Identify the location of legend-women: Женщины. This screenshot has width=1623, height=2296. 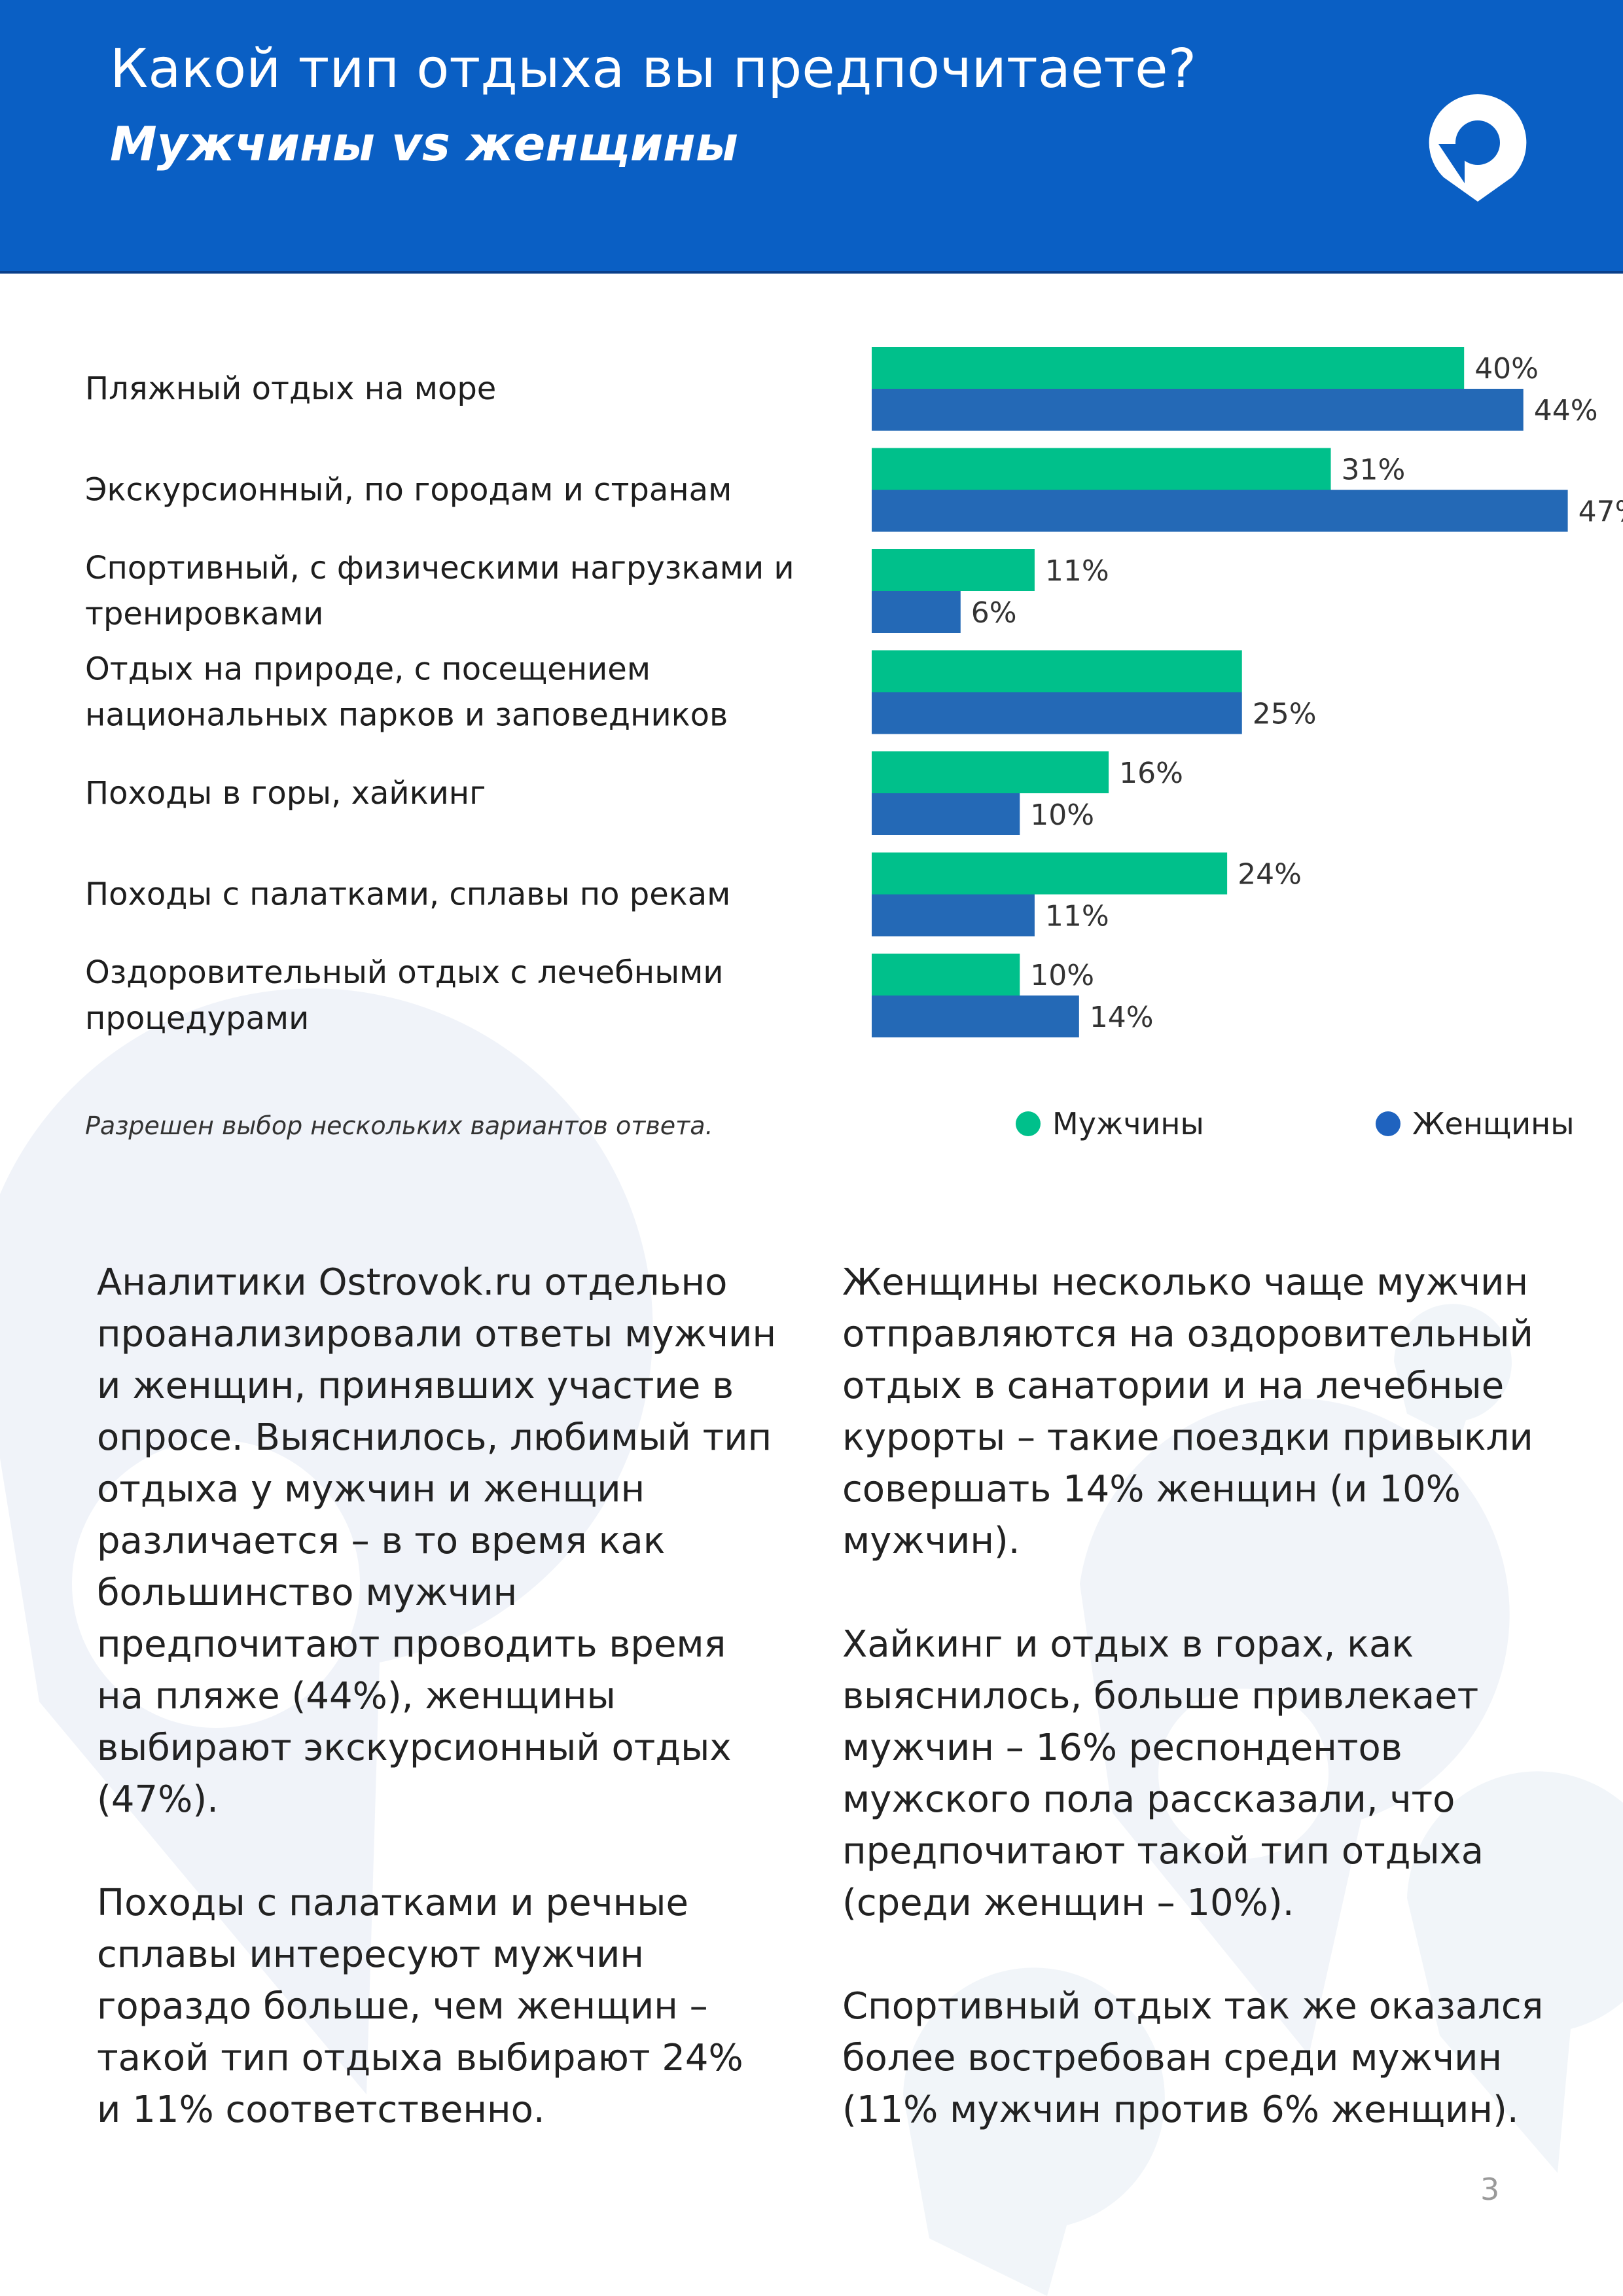
(1475, 1123).